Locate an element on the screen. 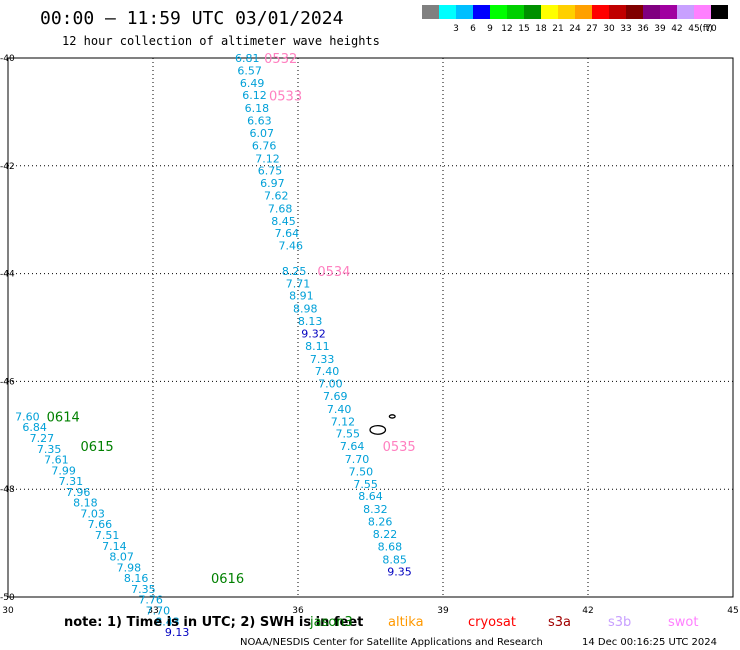 The image size is (740, 650). swh-label: 6.76 is located at coordinates (264, 145).